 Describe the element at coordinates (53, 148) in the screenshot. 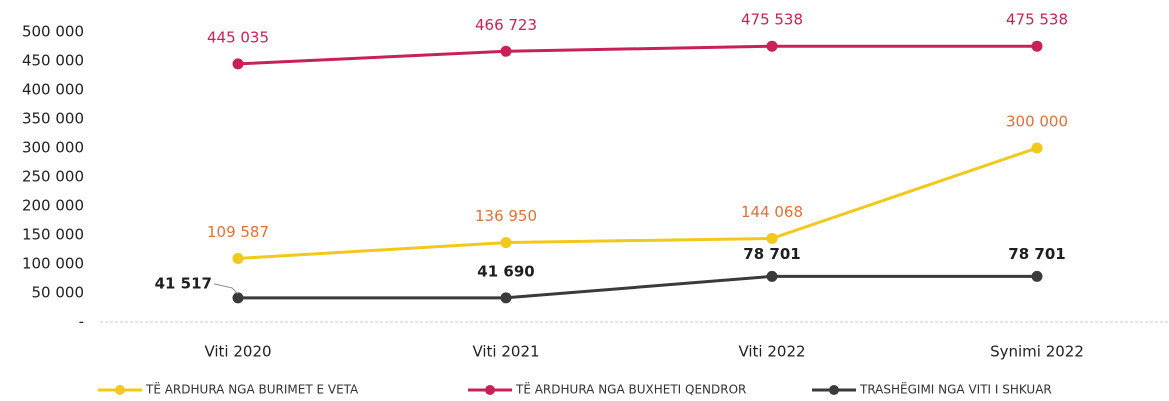

I see `y-tick-label: 300 000` at that location.